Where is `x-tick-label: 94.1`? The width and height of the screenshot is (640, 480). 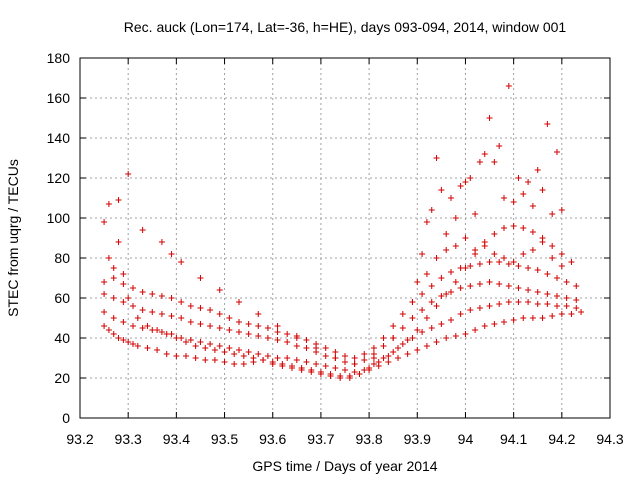
x-tick-label: 94.1 is located at coordinates (513, 439).